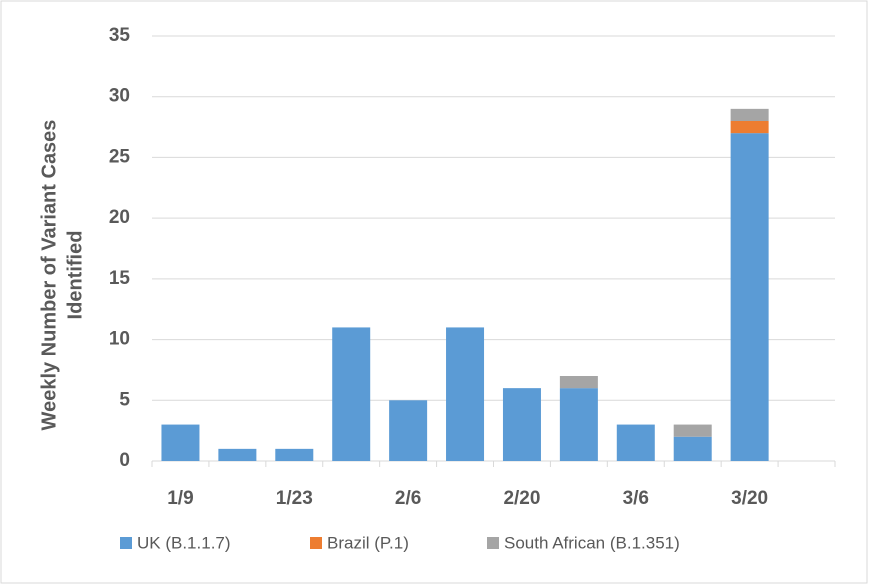 Image resolution: width=870 pixels, height=586 pixels. What do you see at coordinates (120, 156) in the screenshot?
I see `y-tick-label: 25` at bounding box center [120, 156].